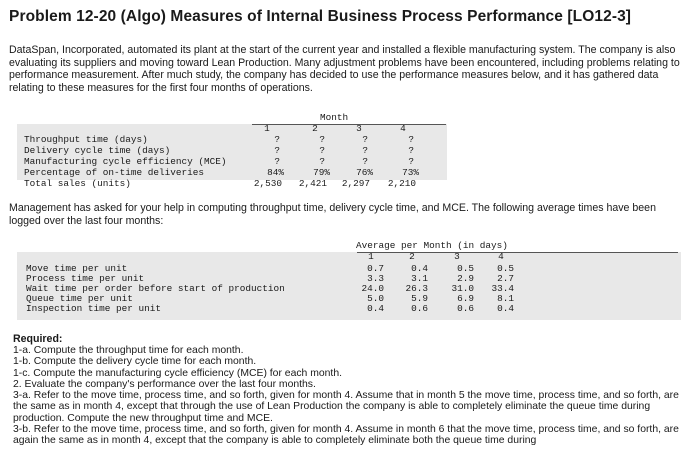 Image resolution: width=700 pixels, height=463 pixels. What do you see at coordinates (401, 183) in the screenshot?
I see `table1-cell: 2,210` at bounding box center [401, 183].